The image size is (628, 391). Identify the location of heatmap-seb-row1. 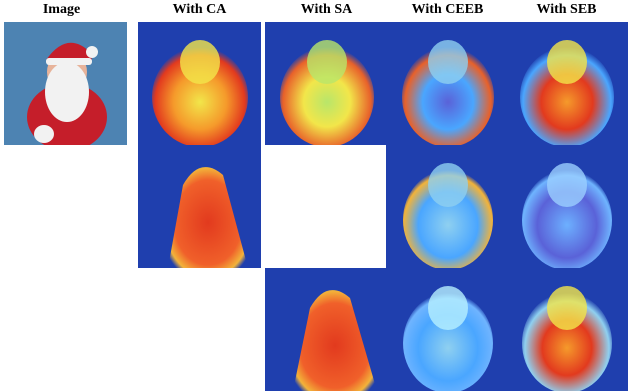
(566, 83).